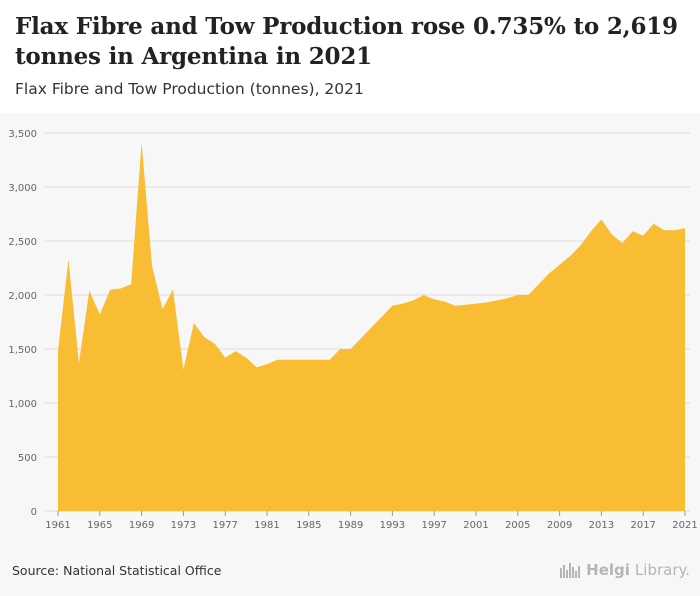 Image resolution: width=700 pixels, height=596 pixels. Describe the element at coordinates (22, 323) in the screenshot. I see `y-axis-ticks: 0 500 1,000 1,500 2,000 2,500 3,000 3,500` at that location.